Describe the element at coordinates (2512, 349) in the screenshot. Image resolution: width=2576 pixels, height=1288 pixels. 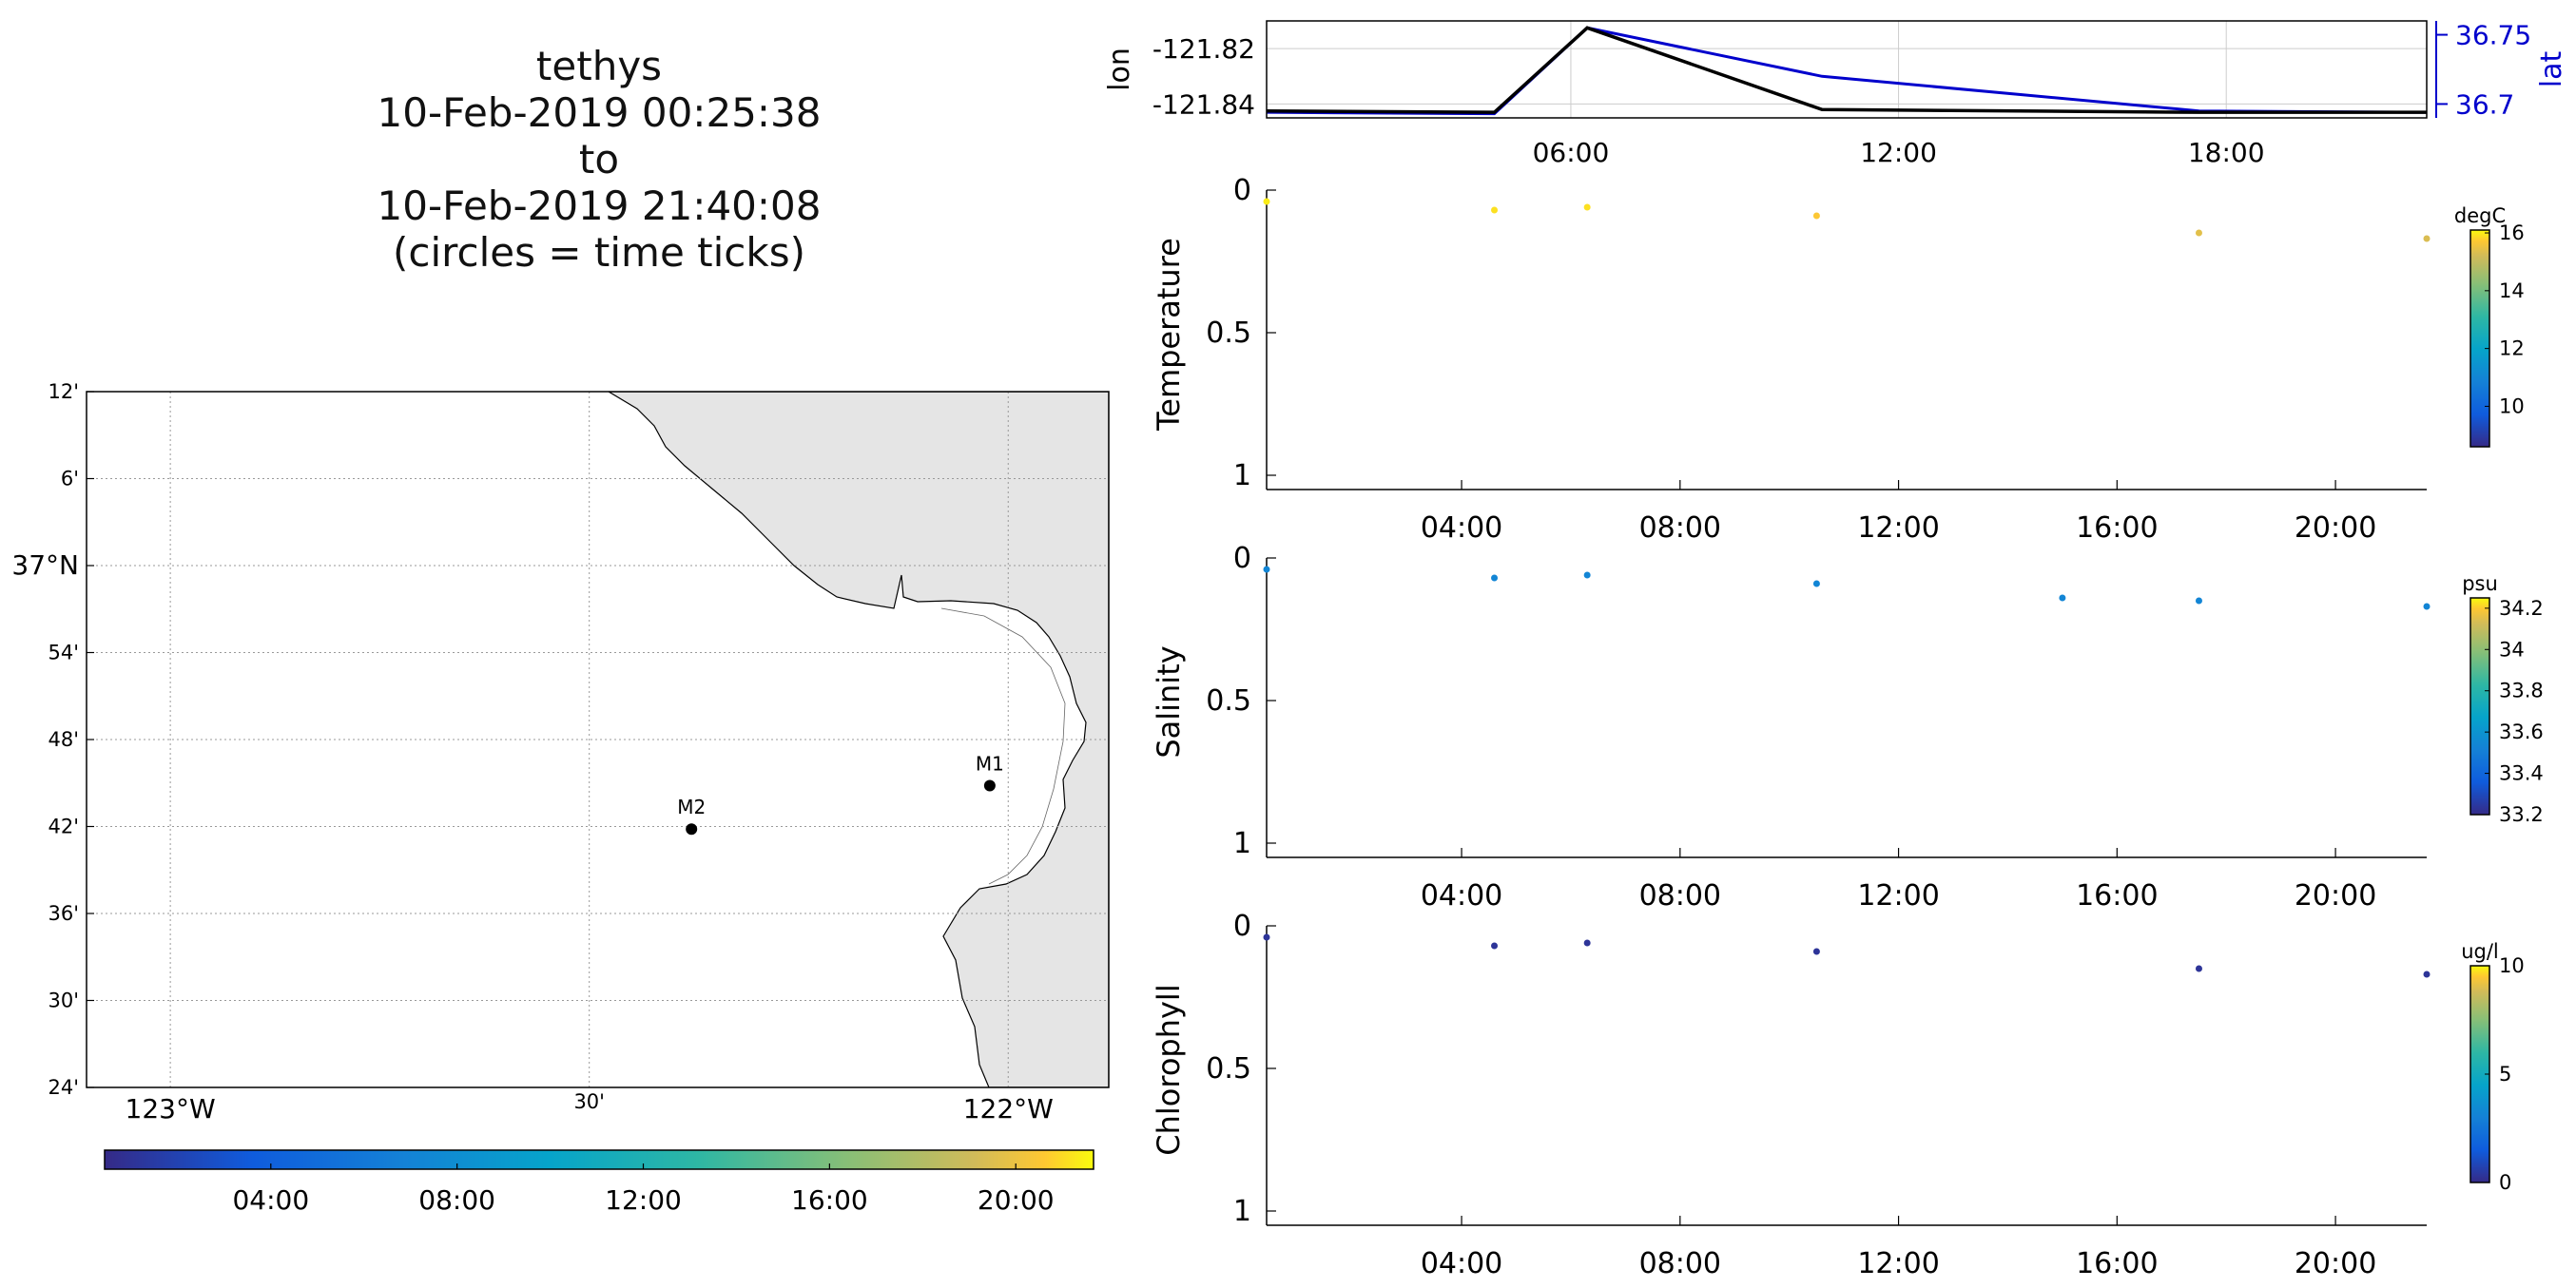
I see `panel-colorbar-tick-label: 12` at that location.